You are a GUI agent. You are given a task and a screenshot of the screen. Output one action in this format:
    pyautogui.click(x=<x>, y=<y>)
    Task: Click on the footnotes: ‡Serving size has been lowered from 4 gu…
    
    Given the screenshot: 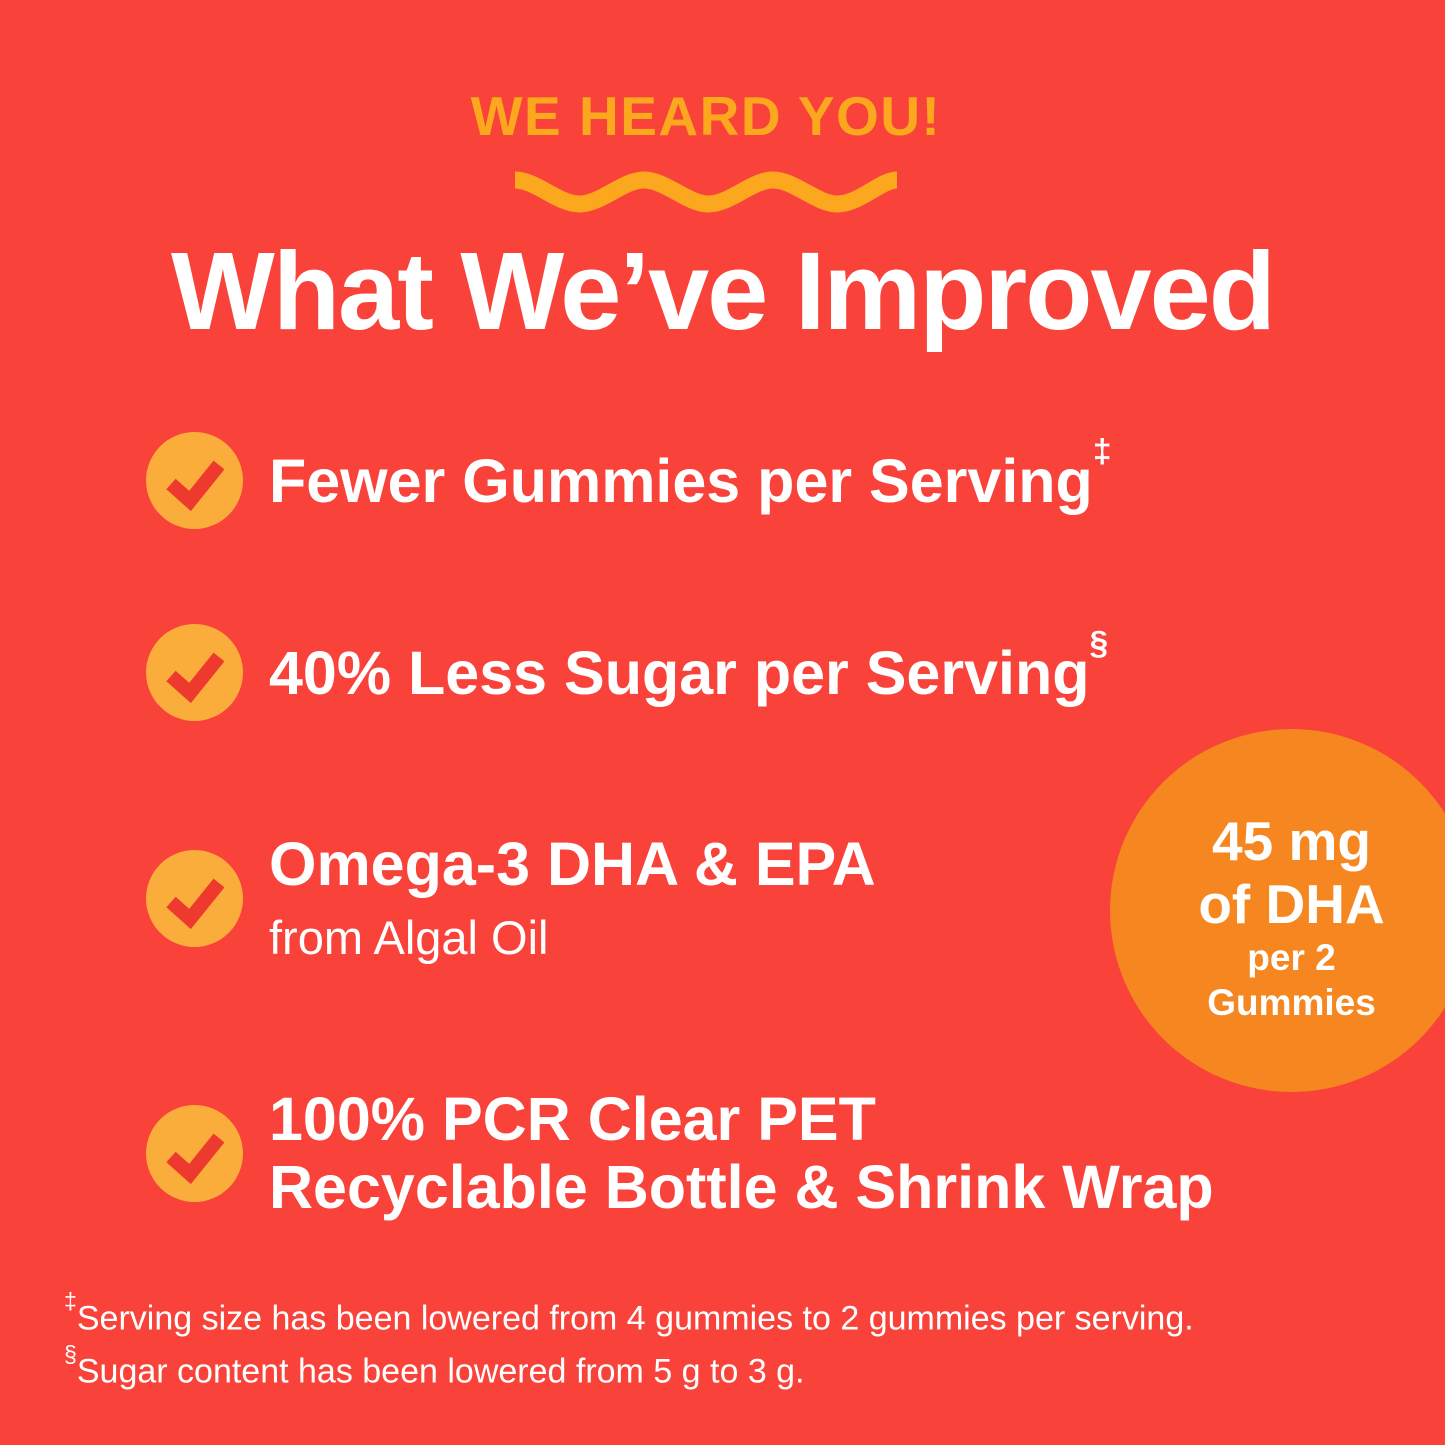 What is the action you would take?
    pyautogui.click(x=629, y=1343)
    